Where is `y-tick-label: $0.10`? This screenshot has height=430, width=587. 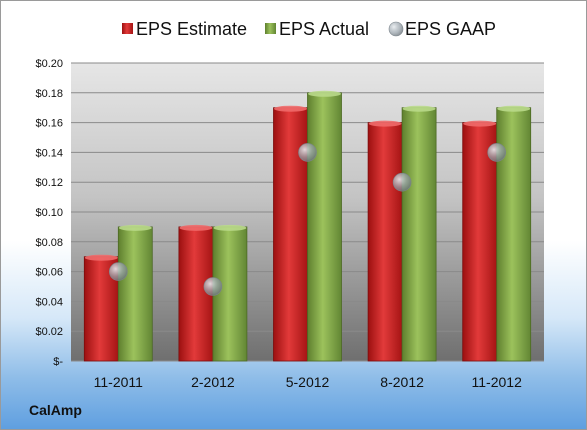
y-tick-label: $0.10 is located at coordinates (49, 213).